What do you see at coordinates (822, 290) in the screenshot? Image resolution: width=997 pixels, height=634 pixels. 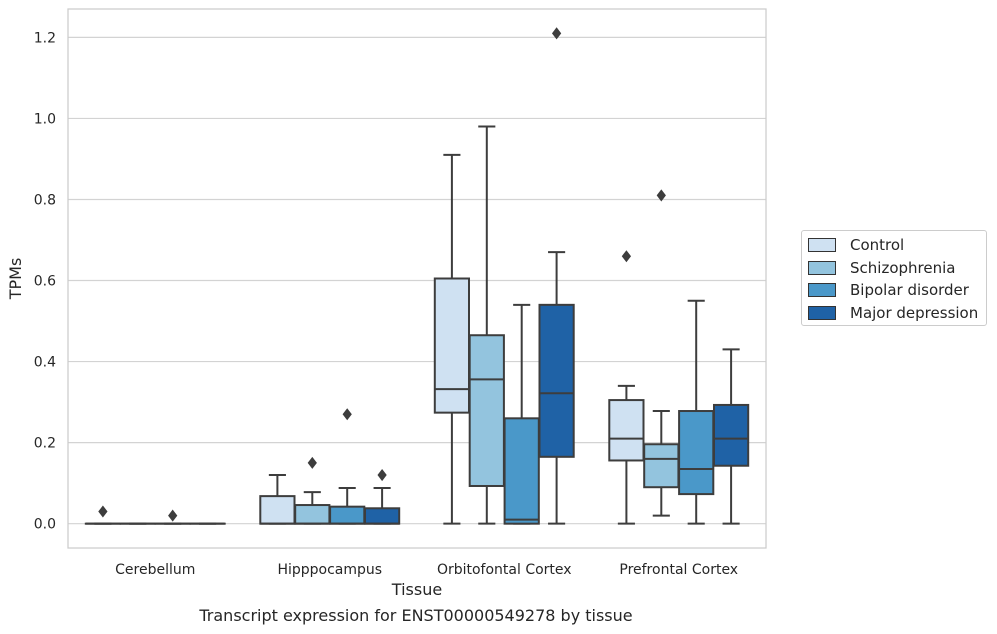 I see `legend-swatch-bipolar-disorder` at bounding box center [822, 290].